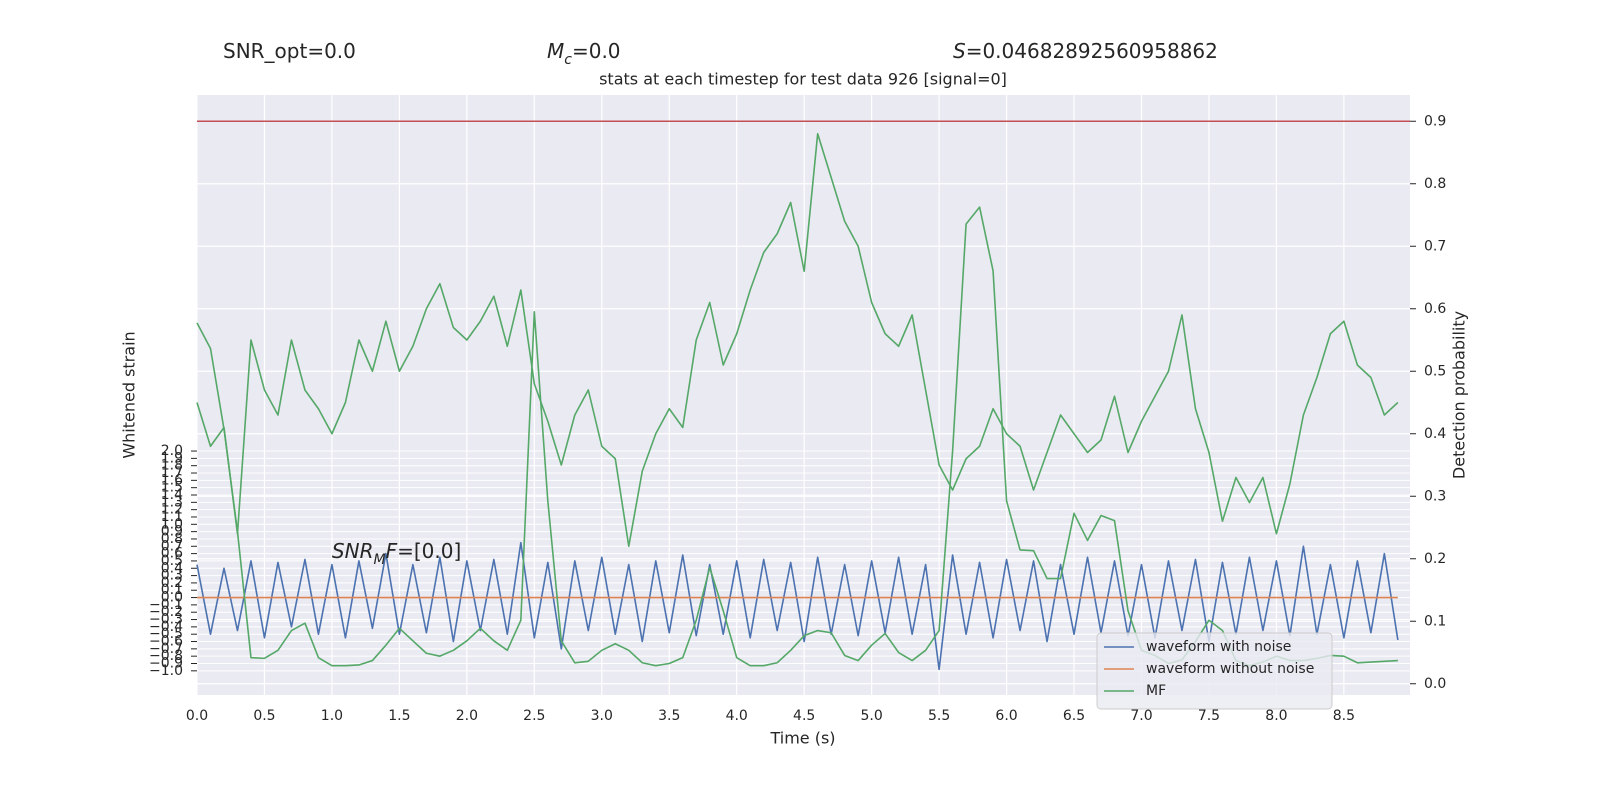 The image size is (1600, 800). What do you see at coordinates (197, 716) in the screenshot?
I see `x-tick-label: 0.0` at bounding box center [197, 716].